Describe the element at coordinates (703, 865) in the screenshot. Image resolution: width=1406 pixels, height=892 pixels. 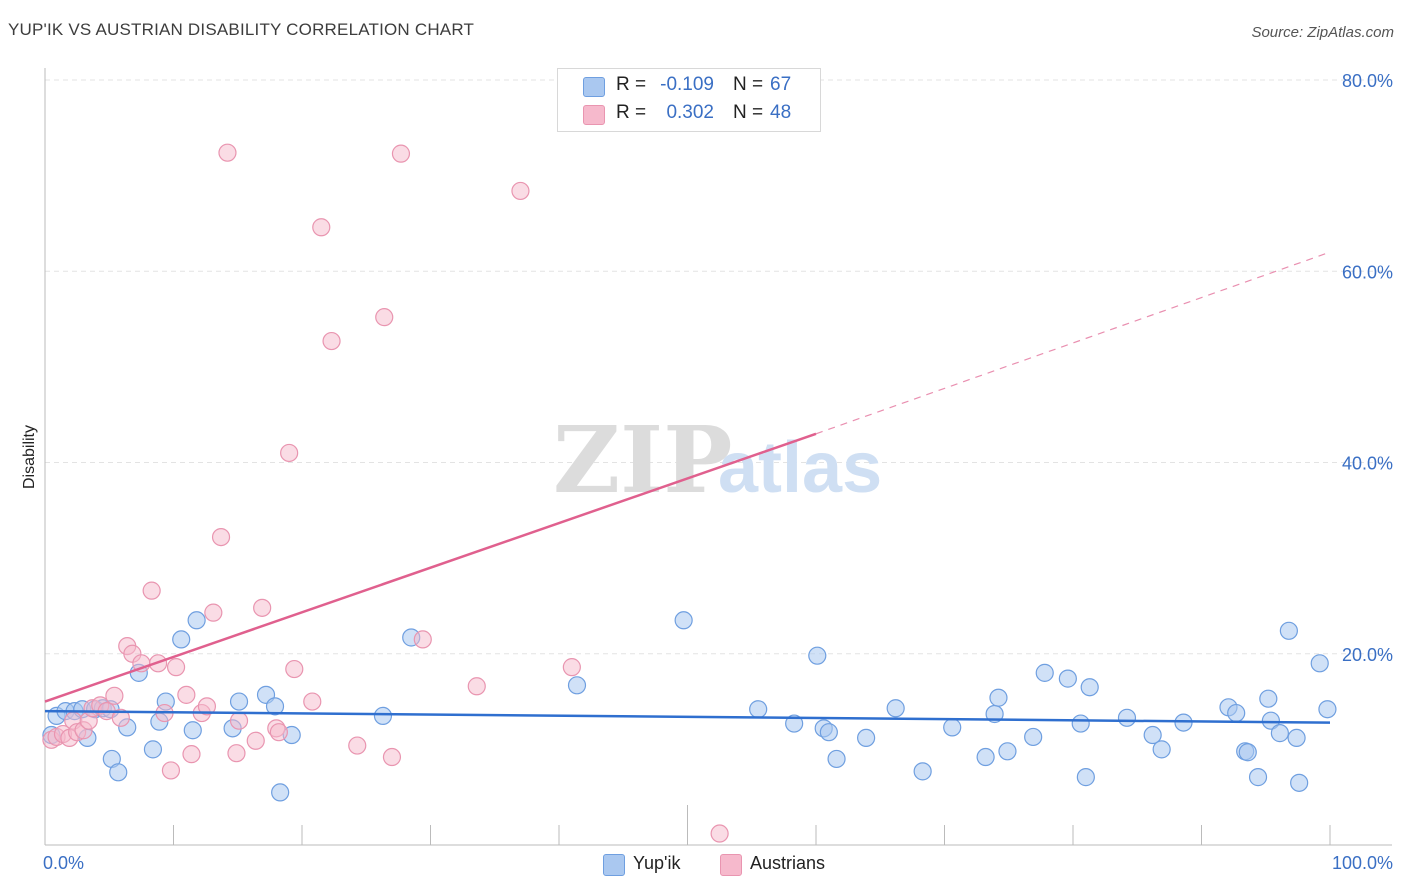
I see `series-legend: Yup'ik Austrians` at that location.